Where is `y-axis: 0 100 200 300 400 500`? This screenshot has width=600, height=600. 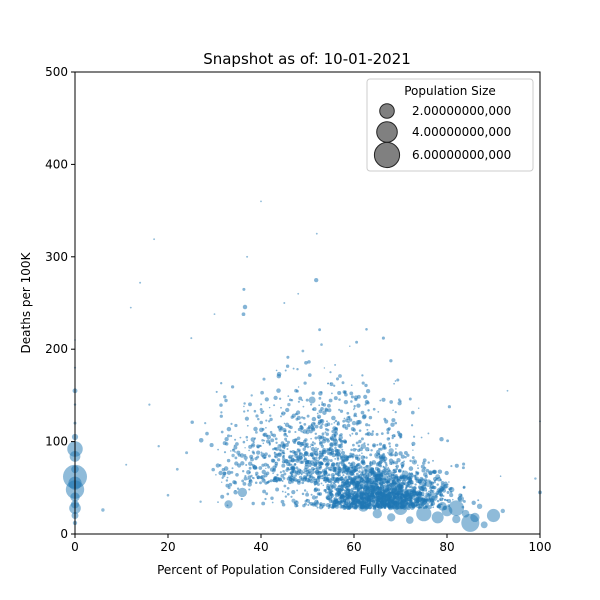
y-axis: 0 100 200 300 400 500 is located at coordinates (60, 303).